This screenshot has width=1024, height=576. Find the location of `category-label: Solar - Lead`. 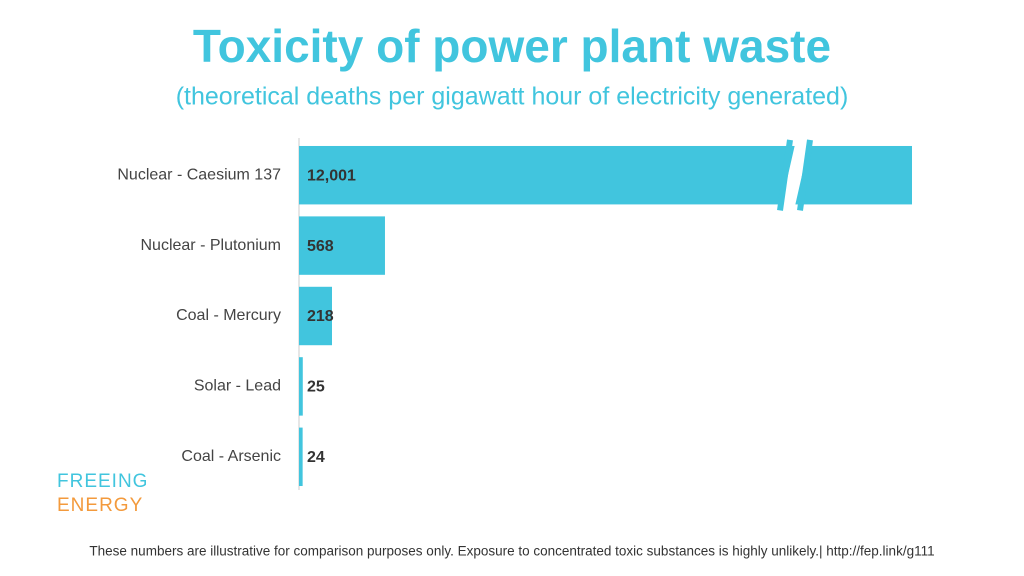

category-label: Solar - Lead is located at coordinates (237, 386).